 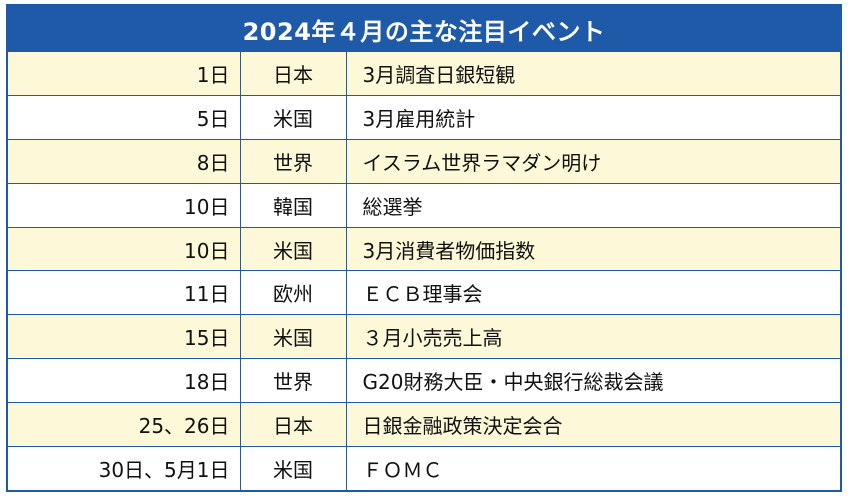 I want to click on event-cell: ＦＯＭＣ, so click(x=592, y=467).